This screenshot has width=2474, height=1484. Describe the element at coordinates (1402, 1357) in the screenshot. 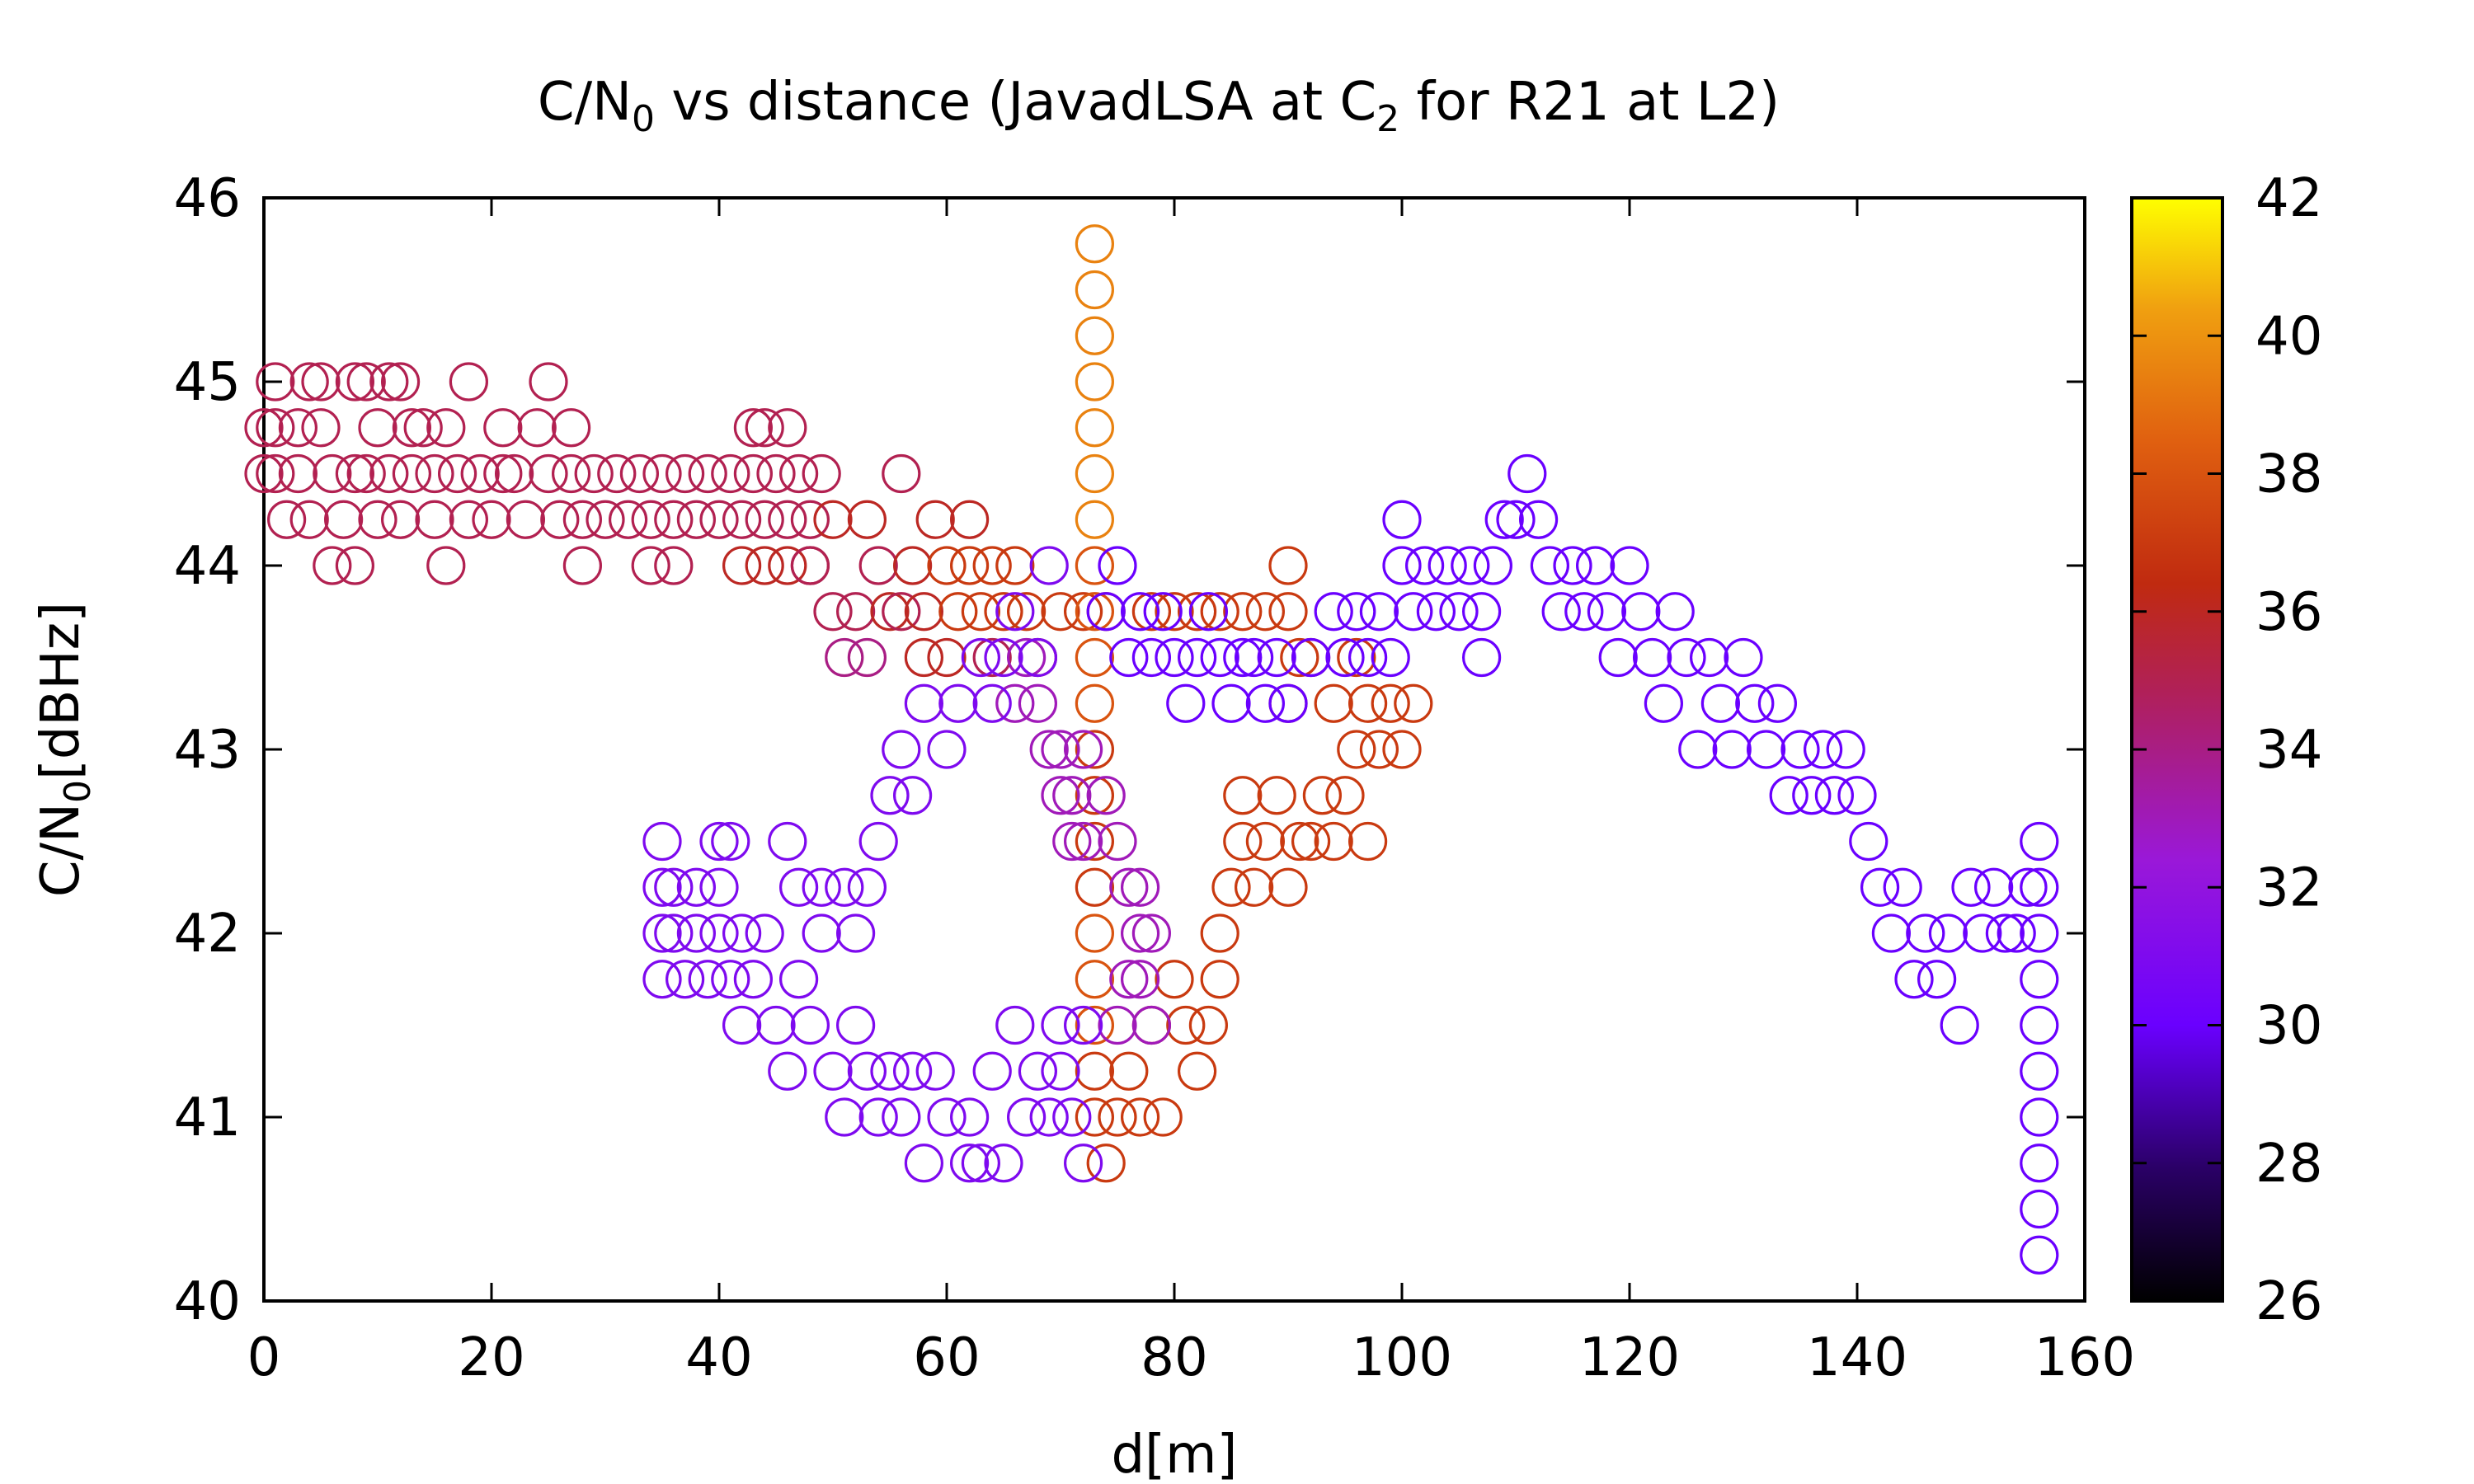

I see `x-tick-label: 100` at that location.